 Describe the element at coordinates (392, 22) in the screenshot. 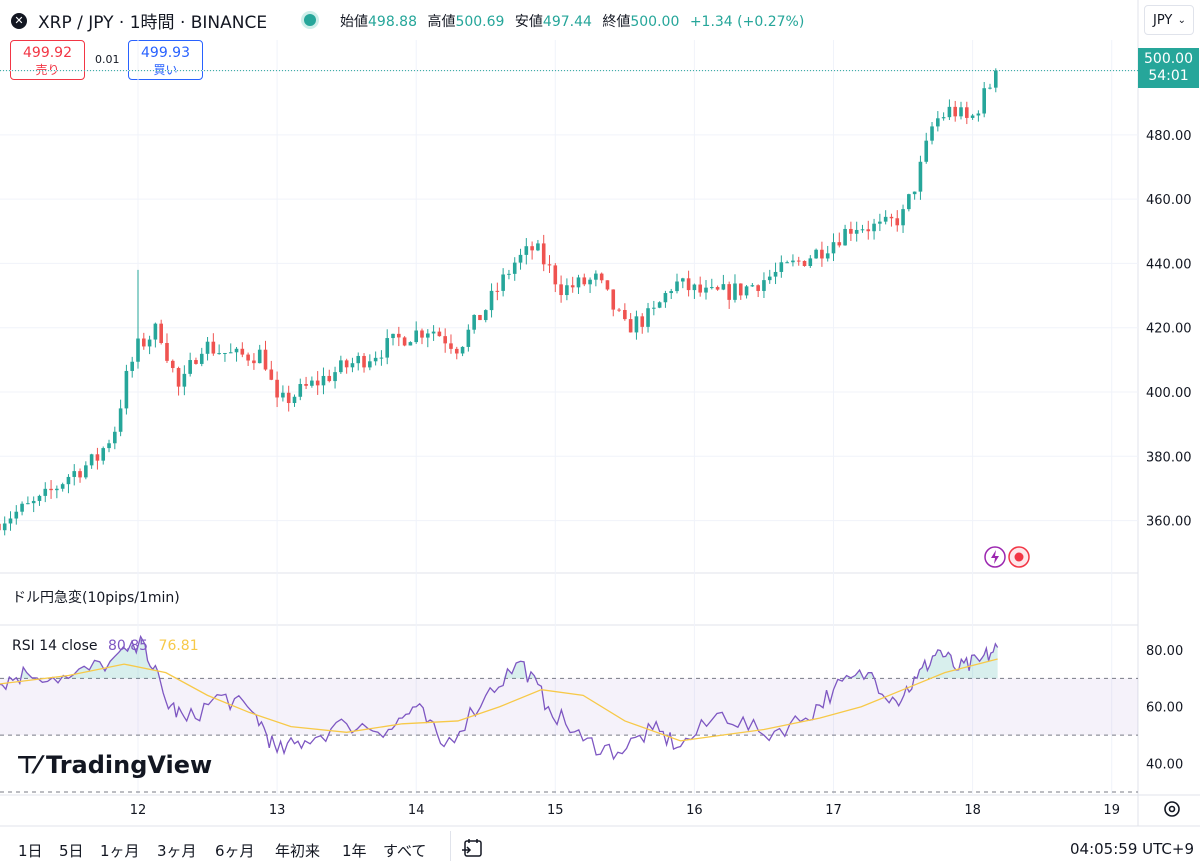

I see `open-value: 498.88` at that location.